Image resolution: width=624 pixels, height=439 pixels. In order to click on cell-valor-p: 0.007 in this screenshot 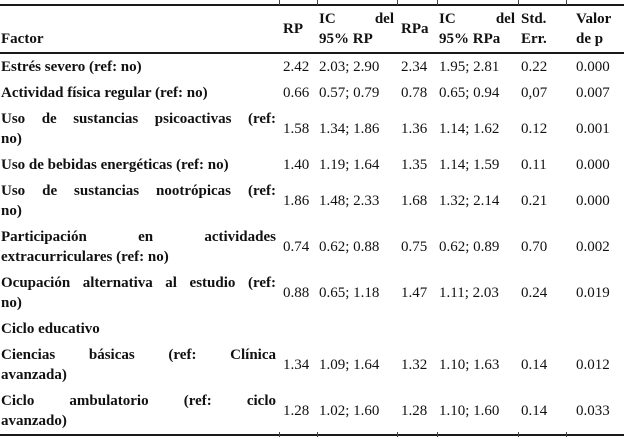, I will do `click(593, 93)`.